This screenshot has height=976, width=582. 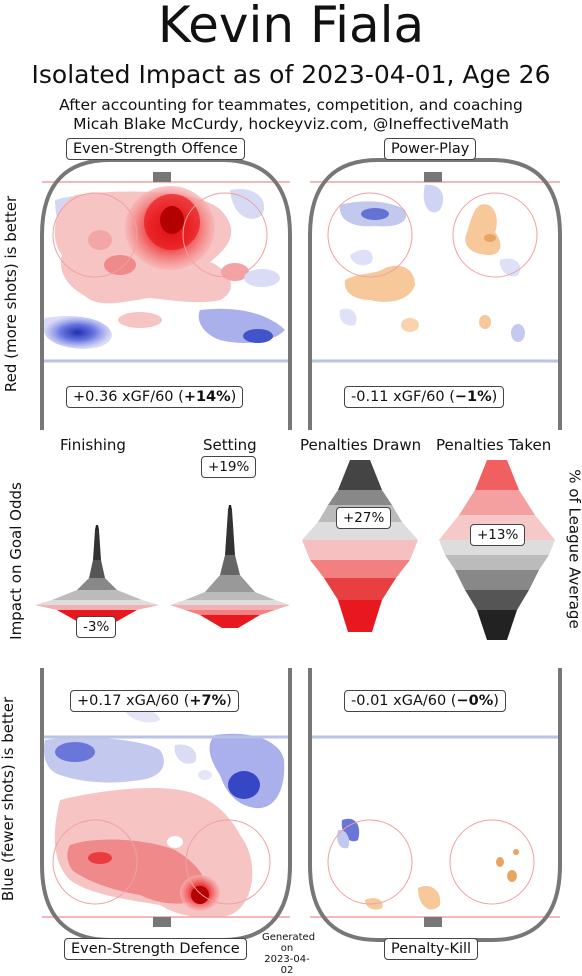 I want to click on rink-power-play, so click(x=435, y=294).